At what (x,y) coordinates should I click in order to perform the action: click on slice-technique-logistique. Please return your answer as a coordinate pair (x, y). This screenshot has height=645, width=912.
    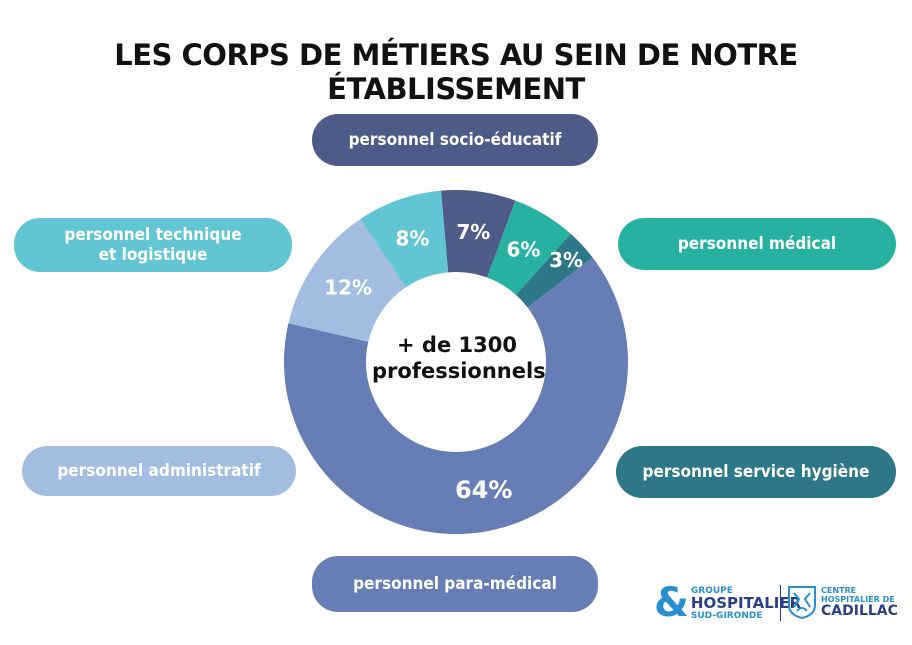
    Looking at the image, I should click on (404, 239).